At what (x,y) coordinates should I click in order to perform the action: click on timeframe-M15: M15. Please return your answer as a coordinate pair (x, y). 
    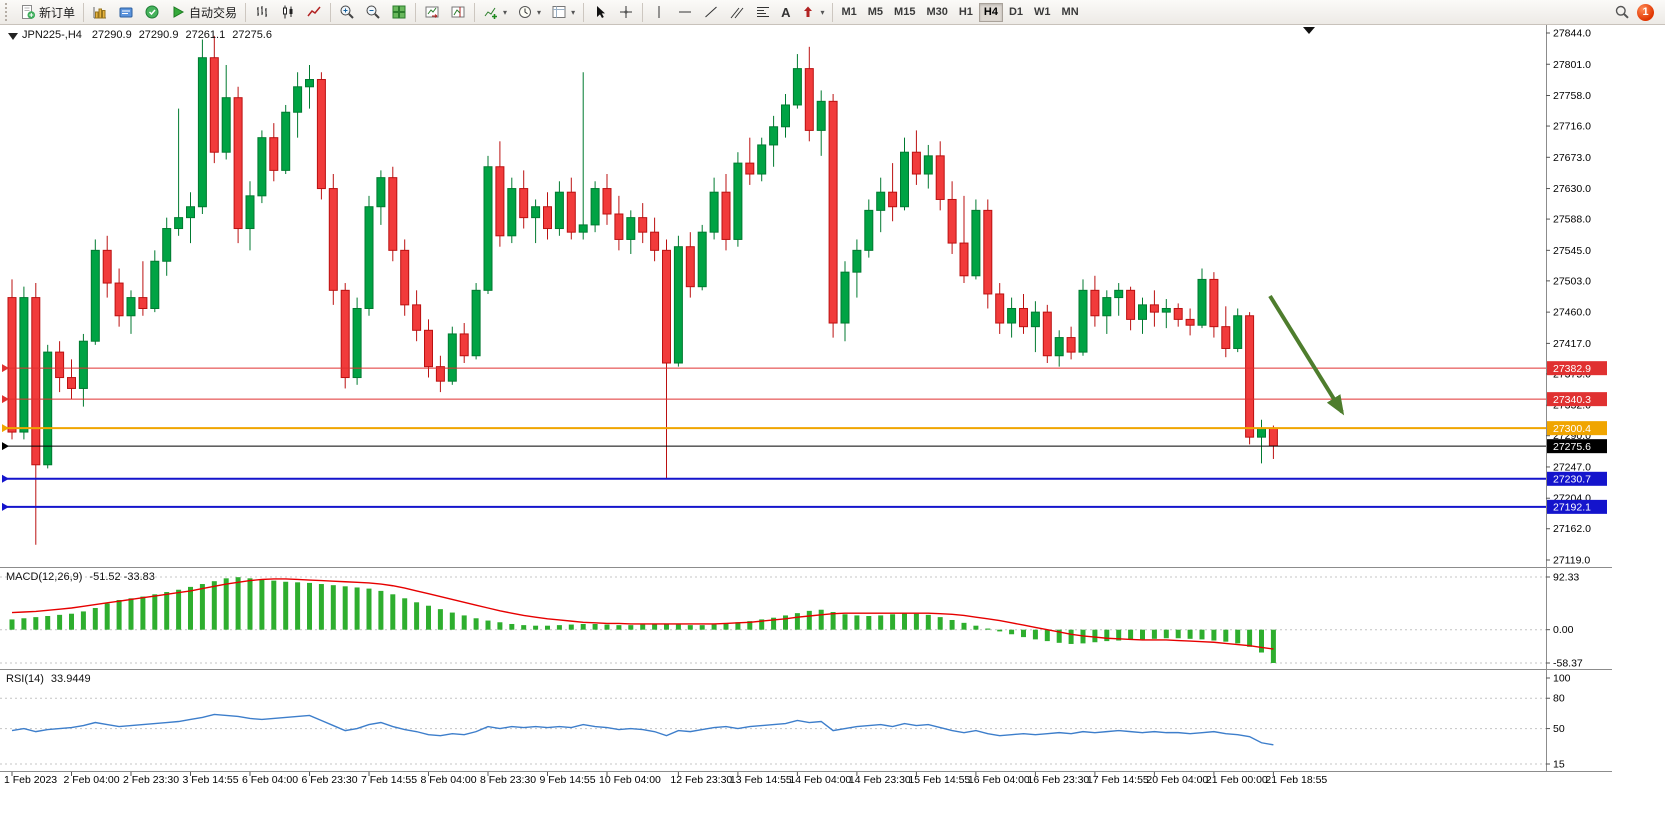
    Looking at the image, I should click on (904, 12).